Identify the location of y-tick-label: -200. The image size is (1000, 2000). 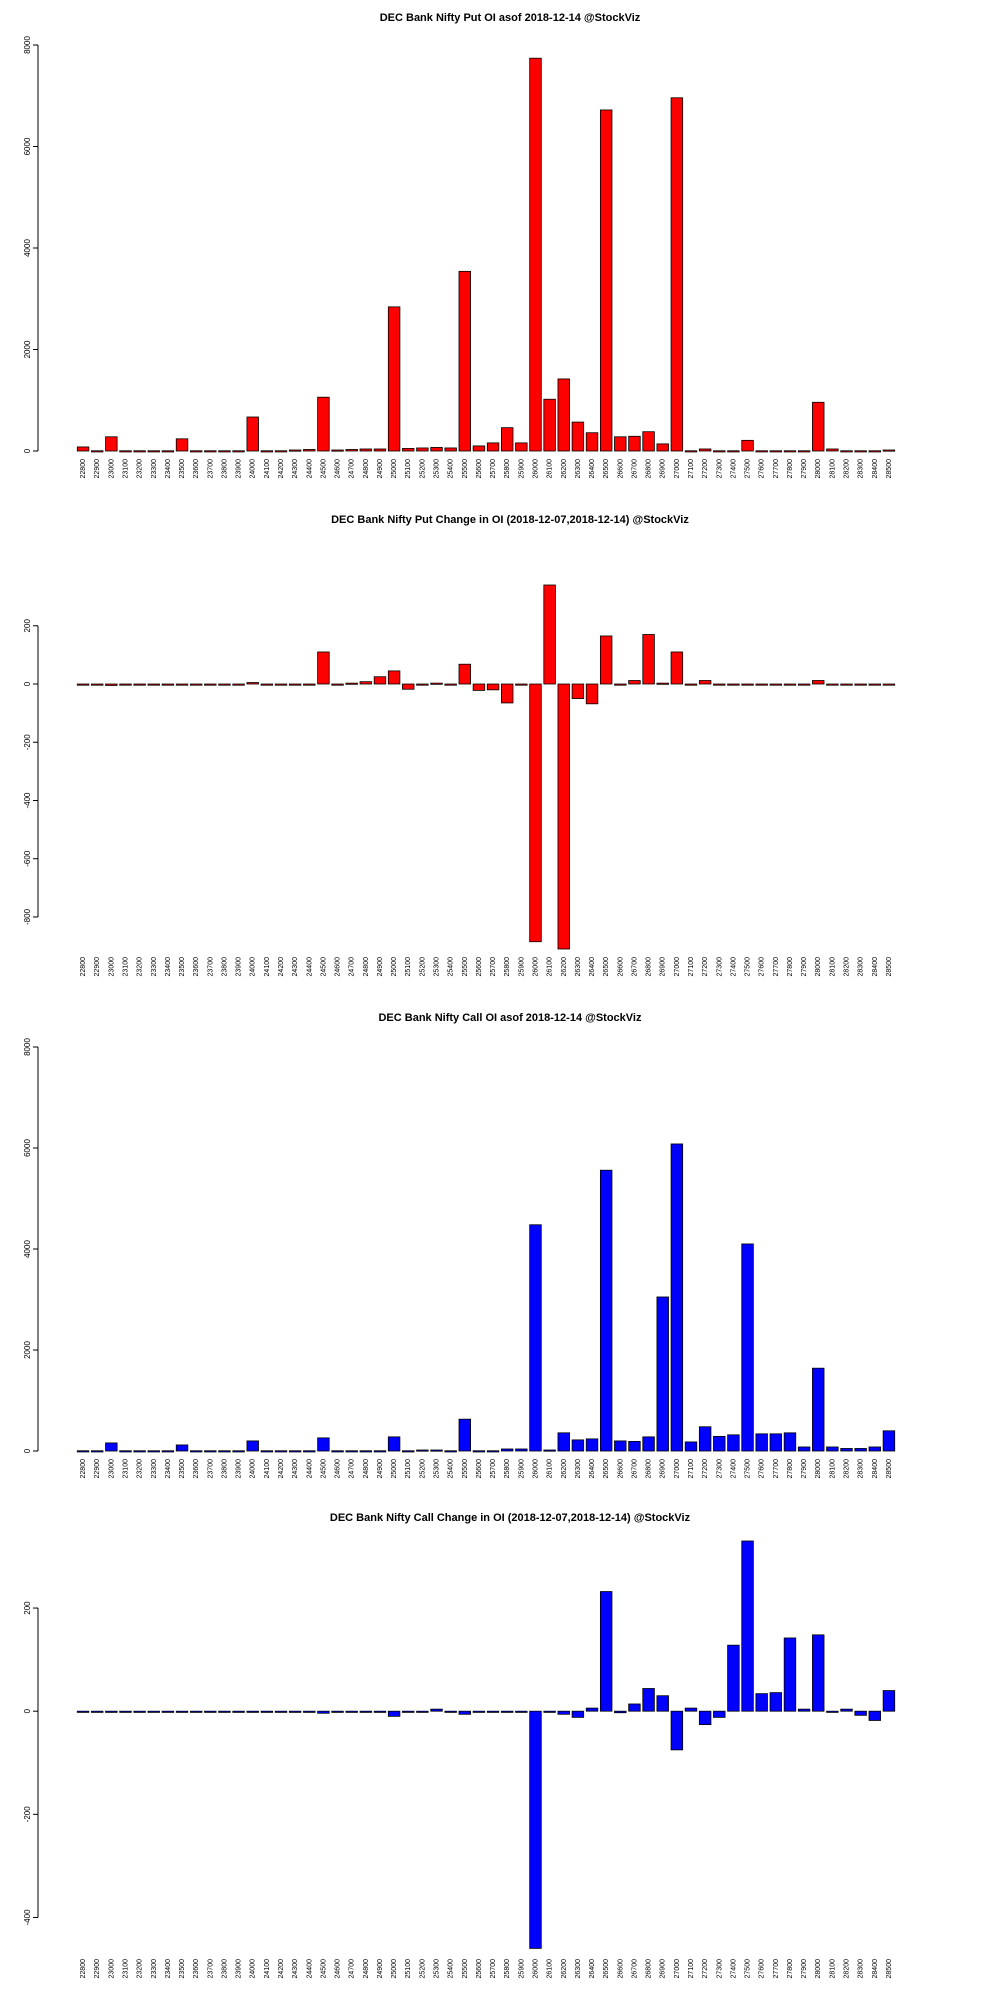
(27, 742).